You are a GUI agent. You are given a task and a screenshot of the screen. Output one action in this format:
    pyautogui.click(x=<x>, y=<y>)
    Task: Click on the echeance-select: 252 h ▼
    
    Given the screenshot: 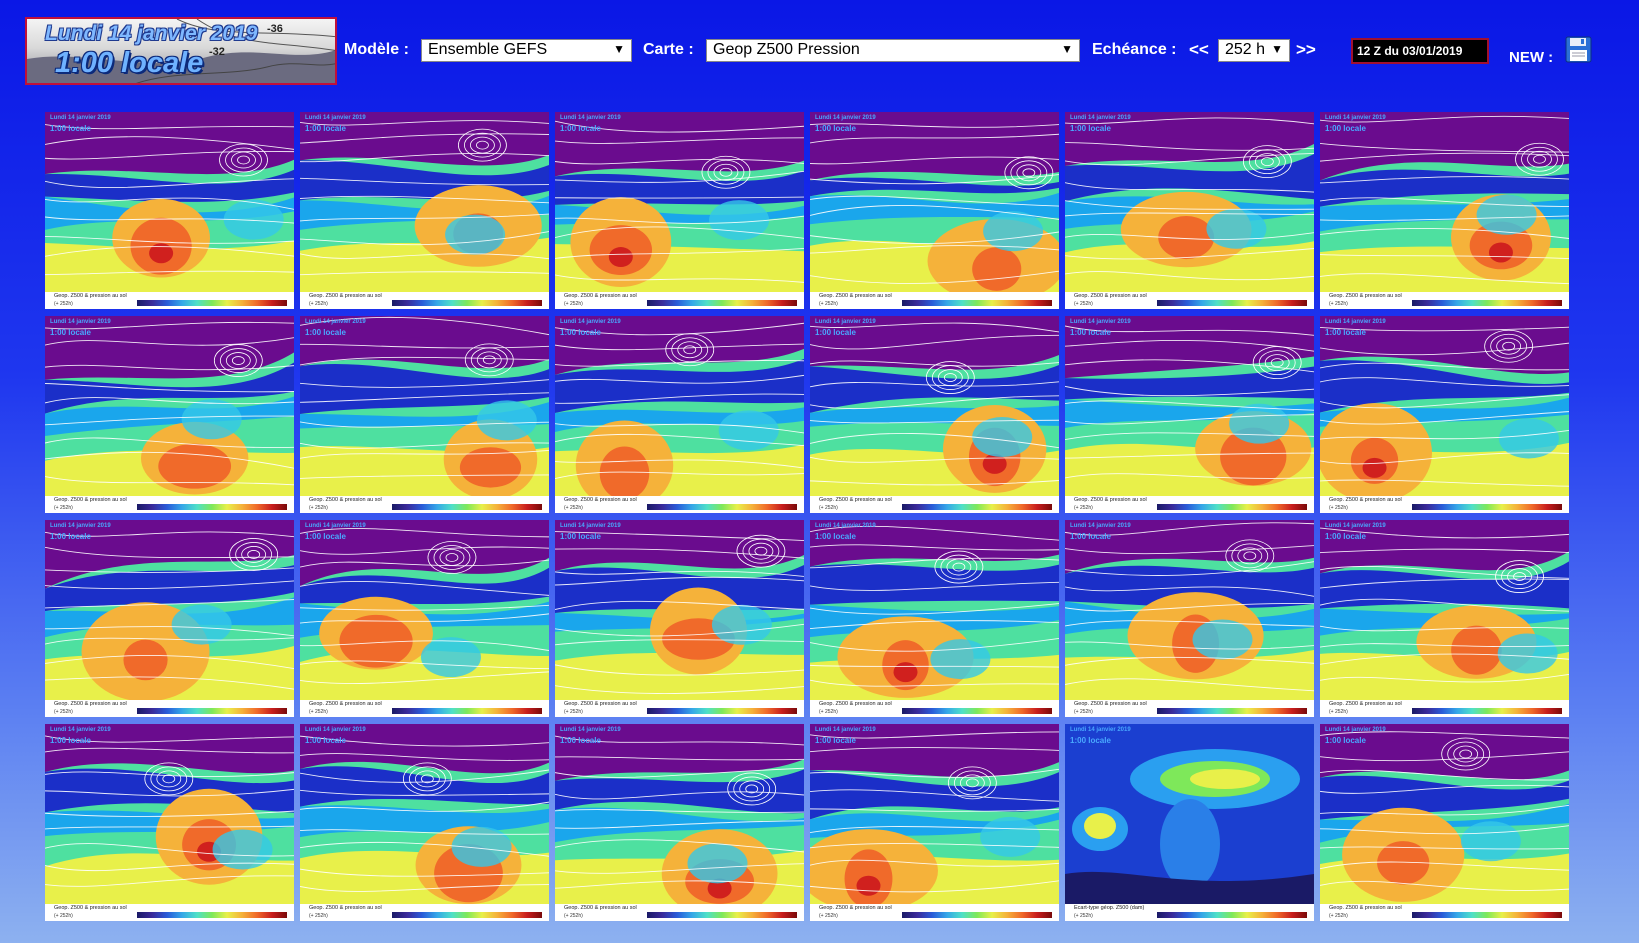 What is the action you would take?
    pyautogui.click(x=1254, y=50)
    